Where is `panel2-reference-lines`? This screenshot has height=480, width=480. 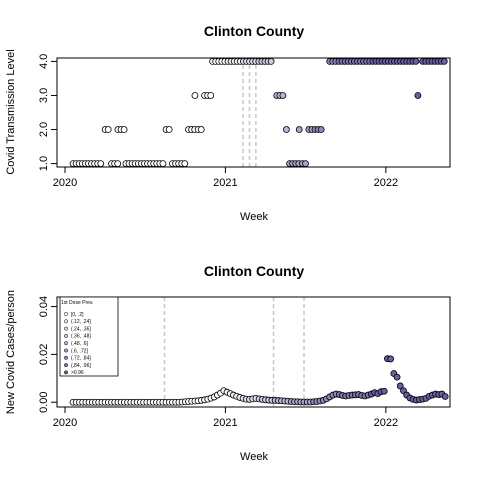
panel2-reference-lines is located at coordinates (234, 352).